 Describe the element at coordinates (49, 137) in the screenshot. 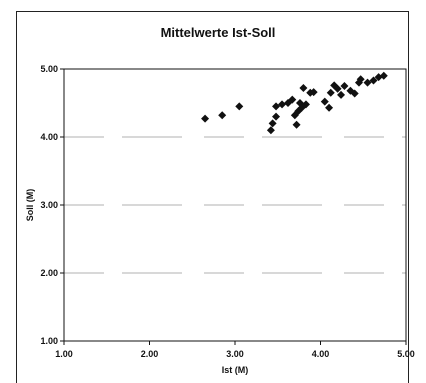

I see `y-tick-label: 4.00` at that location.